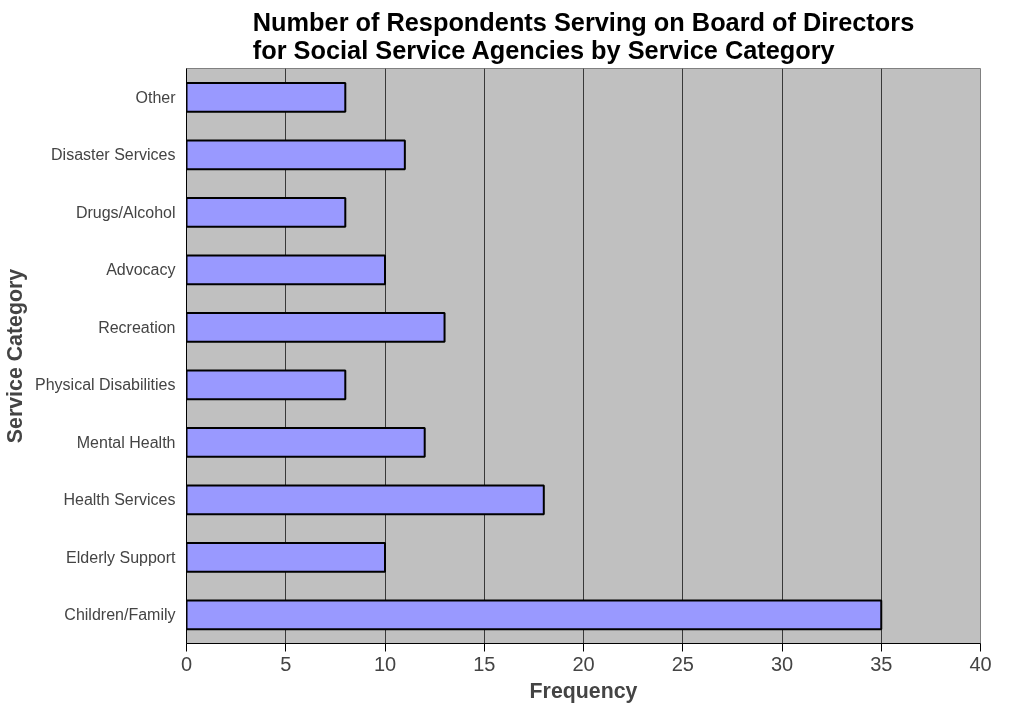 Image resolution: width=1015 pixels, height=713 pixels. Describe the element at coordinates (385, 663) in the screenshot. I see `x-tick-label: 10` at that location.